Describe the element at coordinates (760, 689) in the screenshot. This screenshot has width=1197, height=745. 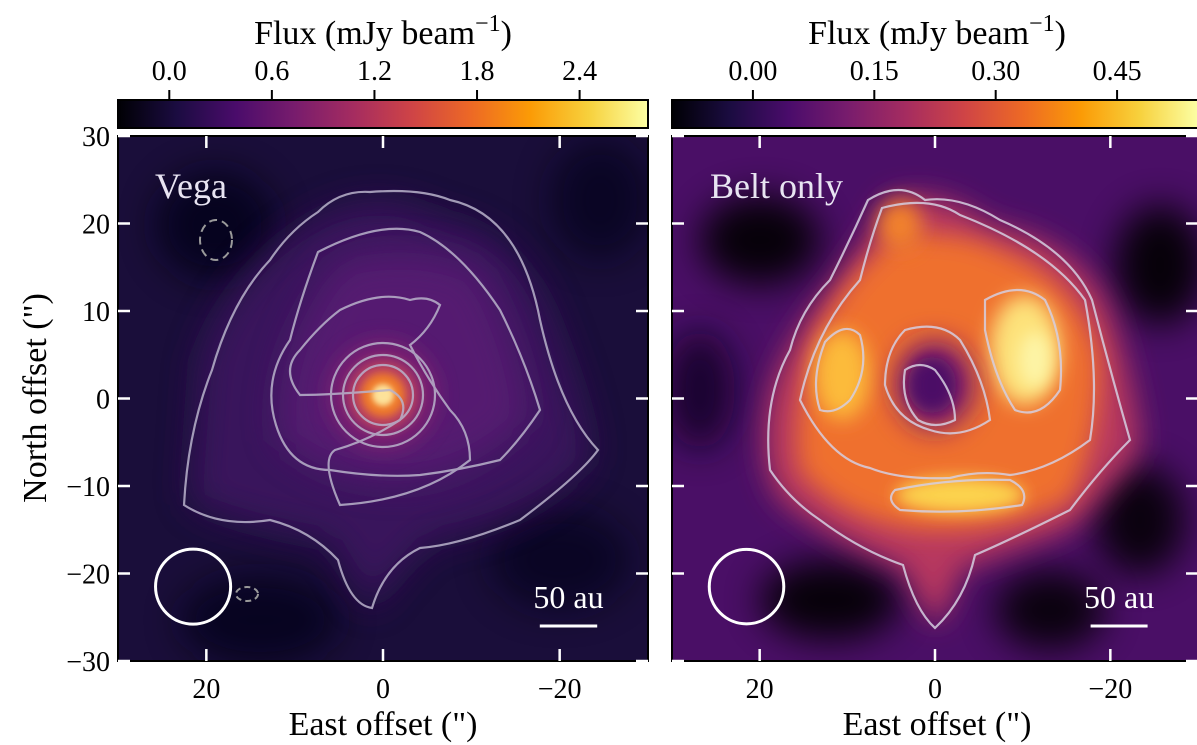
I see `belt-x-tick-label: 20` at that location.